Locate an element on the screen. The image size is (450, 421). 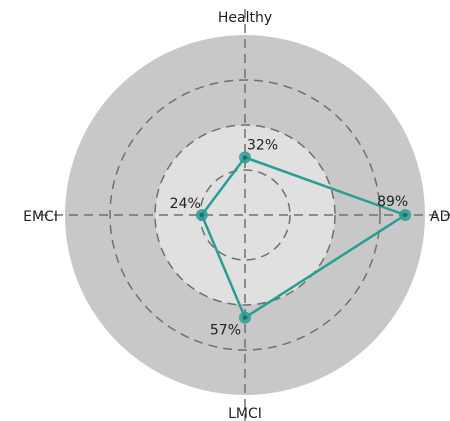
data-label-lmci: 57% is located at coordinates (225, 331).